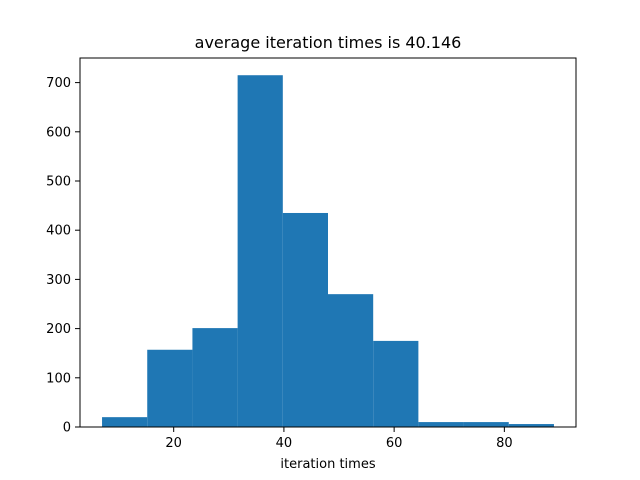 The width and height of the screenshot is (640, 480). Describe the element at coordinates (58, 132) in the screenshot. I see `y-tick-label: 600` at that location.